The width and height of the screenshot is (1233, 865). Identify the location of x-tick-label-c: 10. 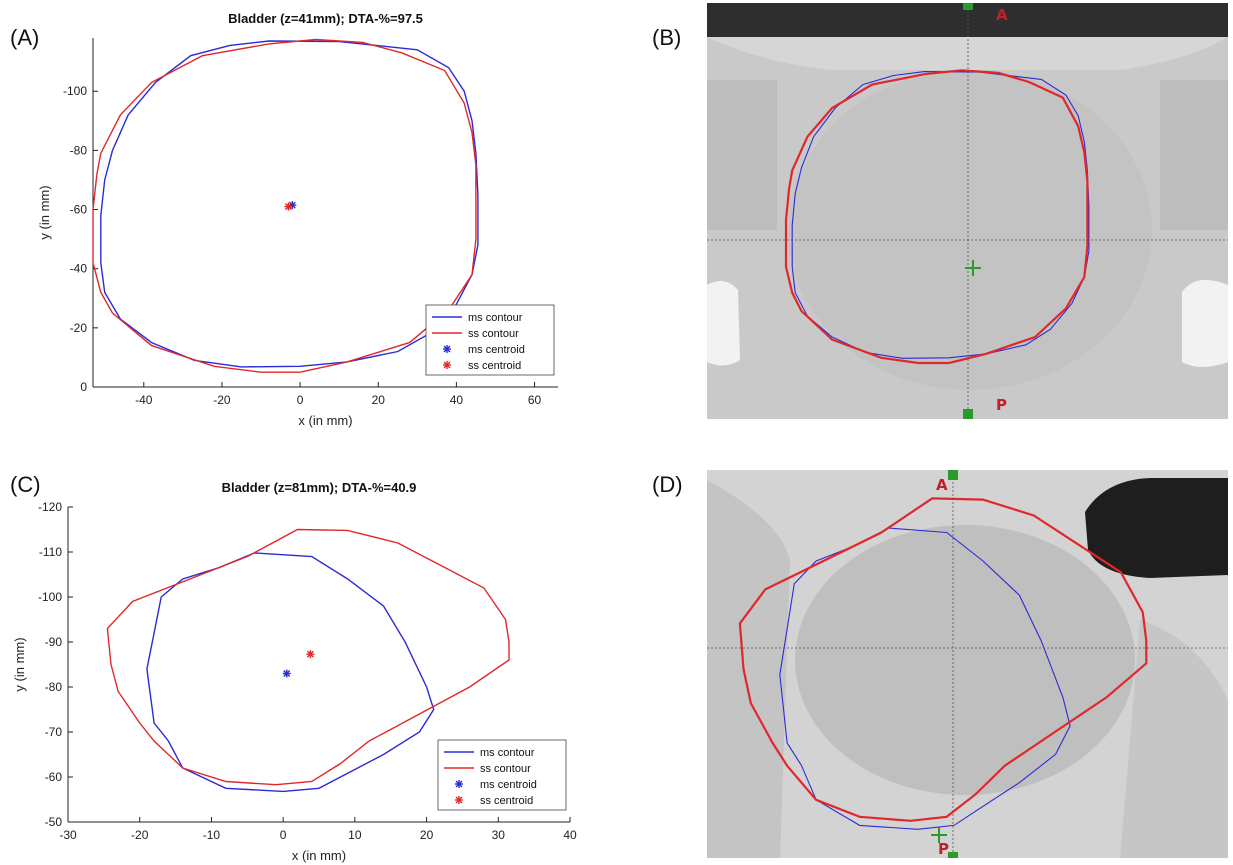
(355, 835).